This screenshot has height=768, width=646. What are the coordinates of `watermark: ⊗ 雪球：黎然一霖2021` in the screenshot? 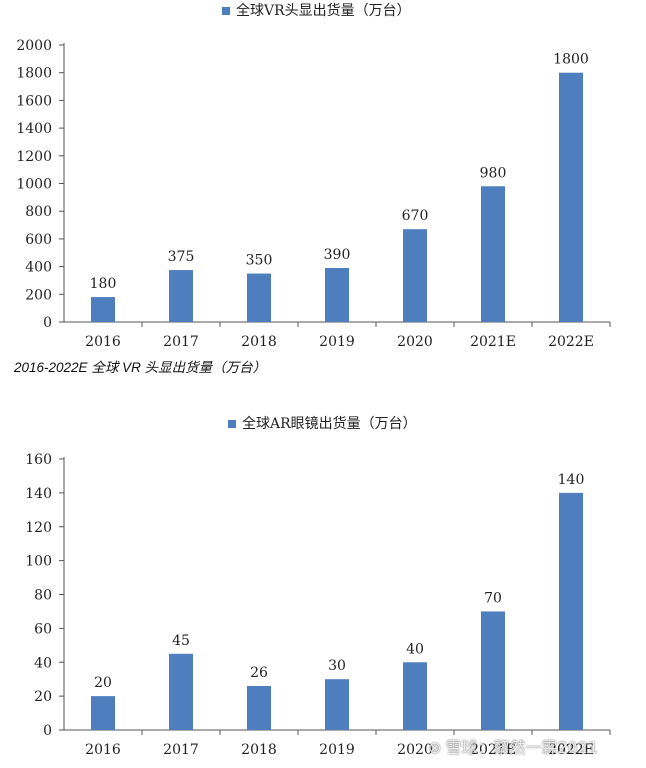 It's located at (513, 746).